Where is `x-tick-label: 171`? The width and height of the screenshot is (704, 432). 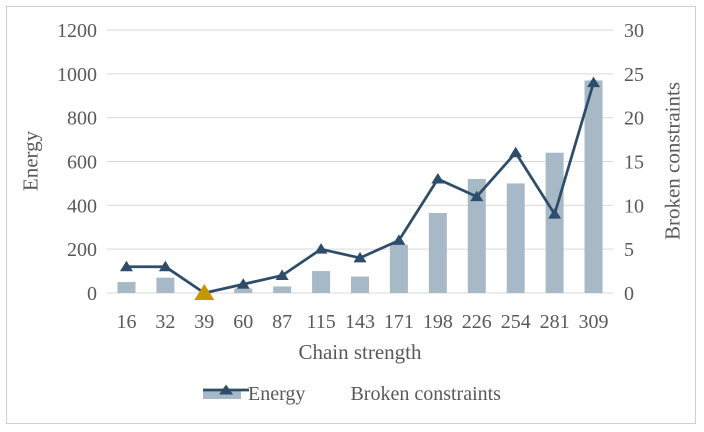
x-tick-label: 171 is located at coordinates (399, 322).